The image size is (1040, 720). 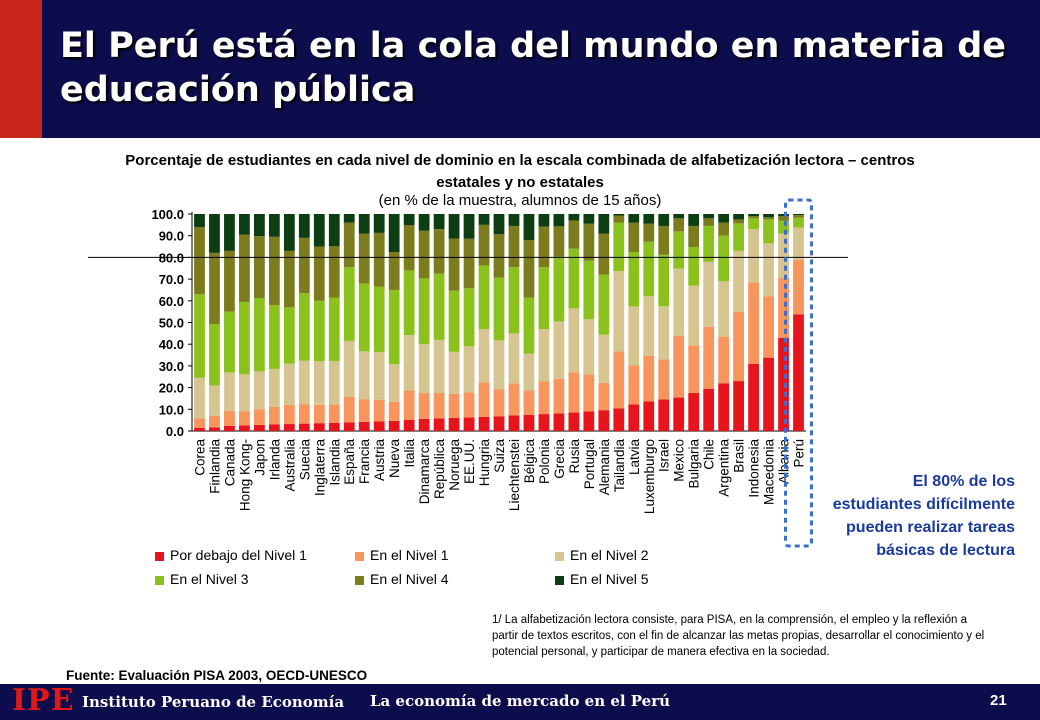 I want to click on x-category-label: Australia, so click(x=289, y=465).